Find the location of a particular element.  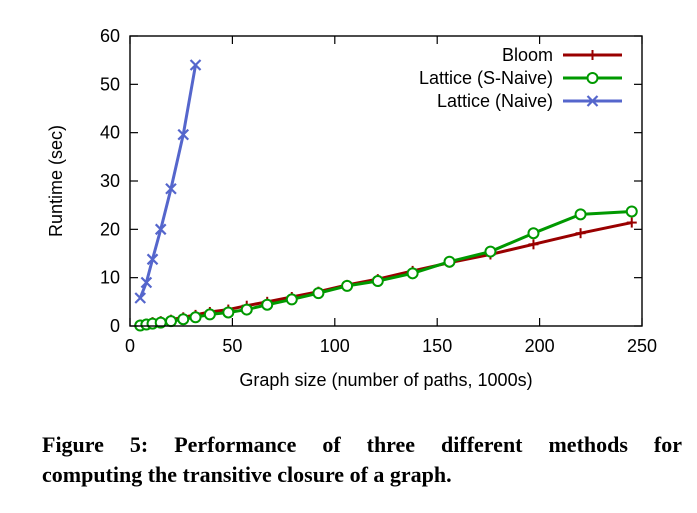

legend: Bloom Lattice (S-Naive) Lattice (Naive) is located at coordinates (520, 78).